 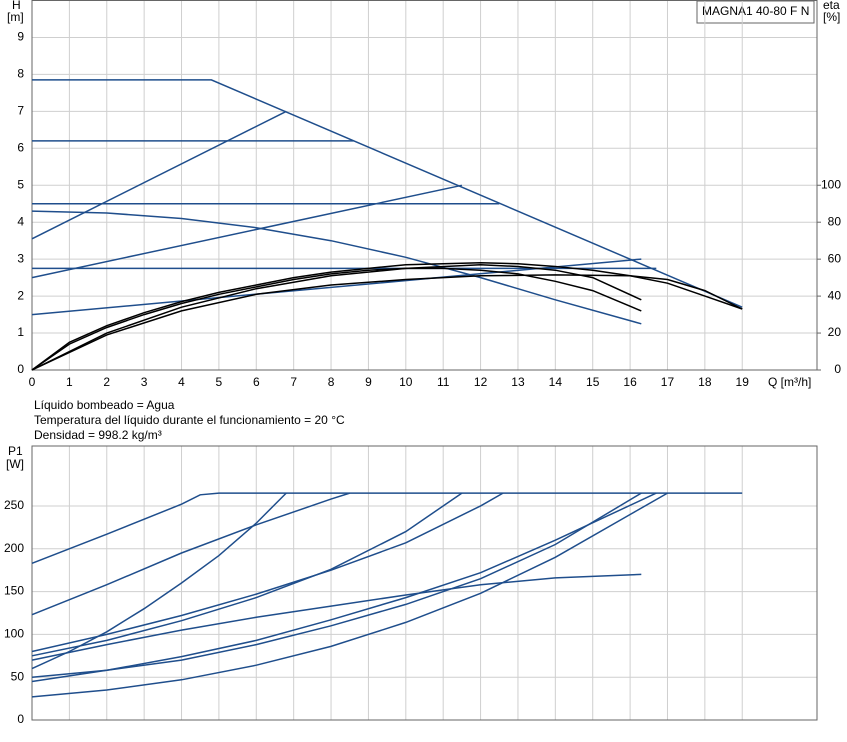 I want to click on y2-tick-label: 20, so click(x=835, y=332).